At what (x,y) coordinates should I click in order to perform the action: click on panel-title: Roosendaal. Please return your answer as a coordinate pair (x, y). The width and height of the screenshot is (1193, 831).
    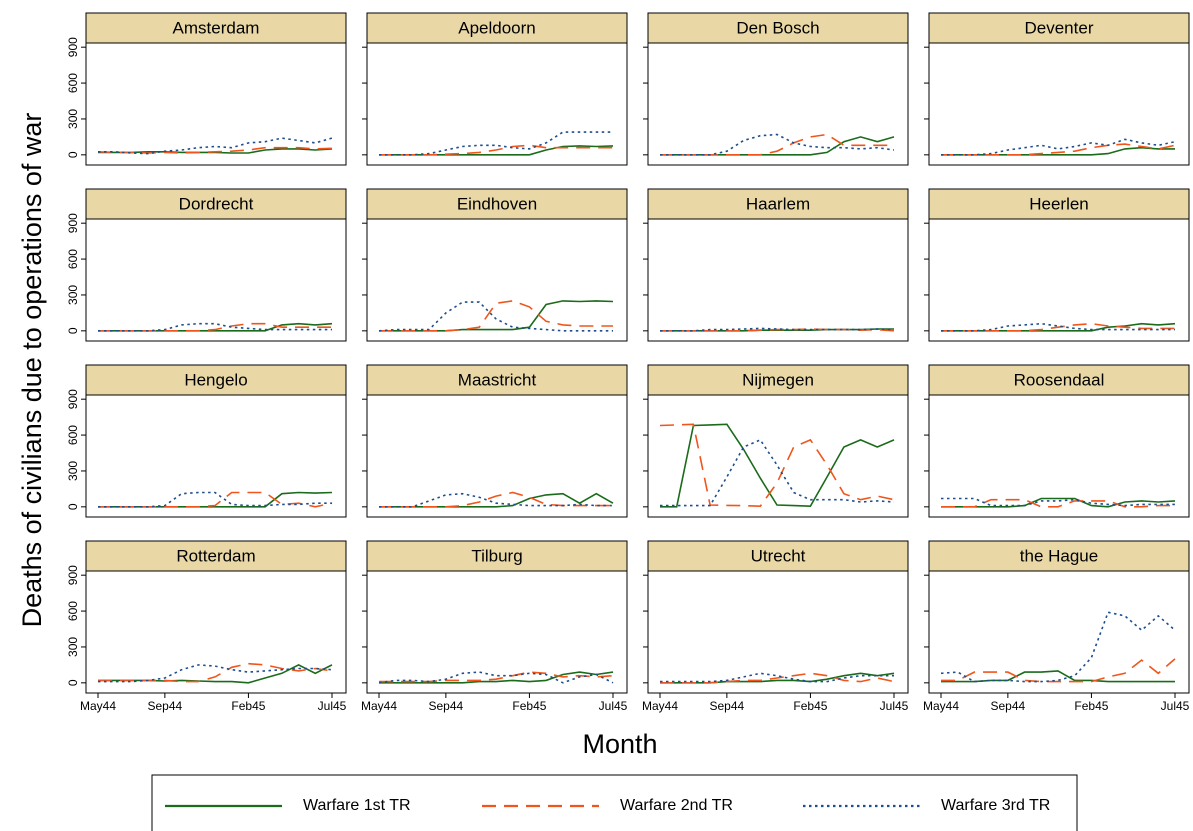
    Looking at the image, I should click on (1059, 379).